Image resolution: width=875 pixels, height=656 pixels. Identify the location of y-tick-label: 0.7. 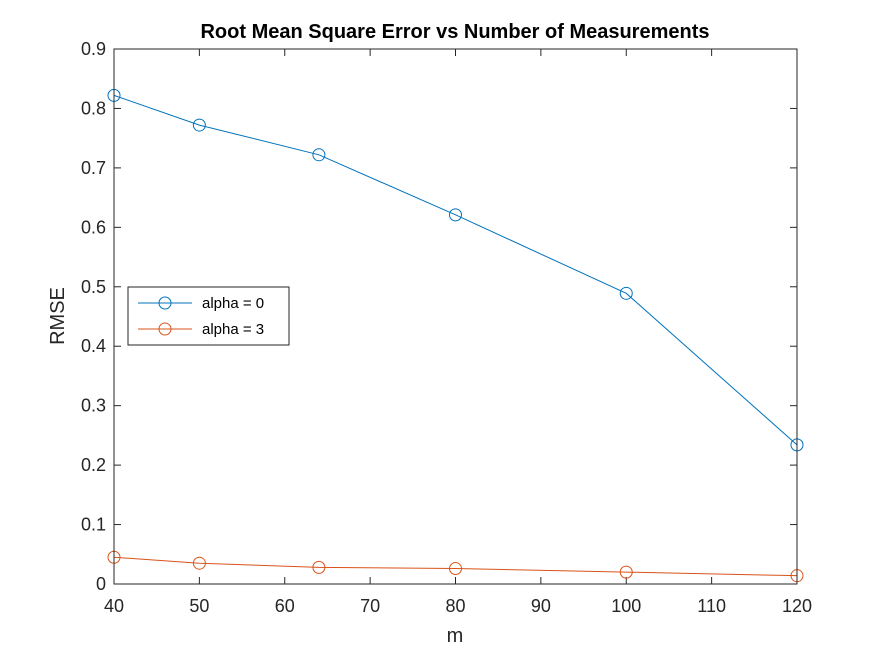
(93, 168).